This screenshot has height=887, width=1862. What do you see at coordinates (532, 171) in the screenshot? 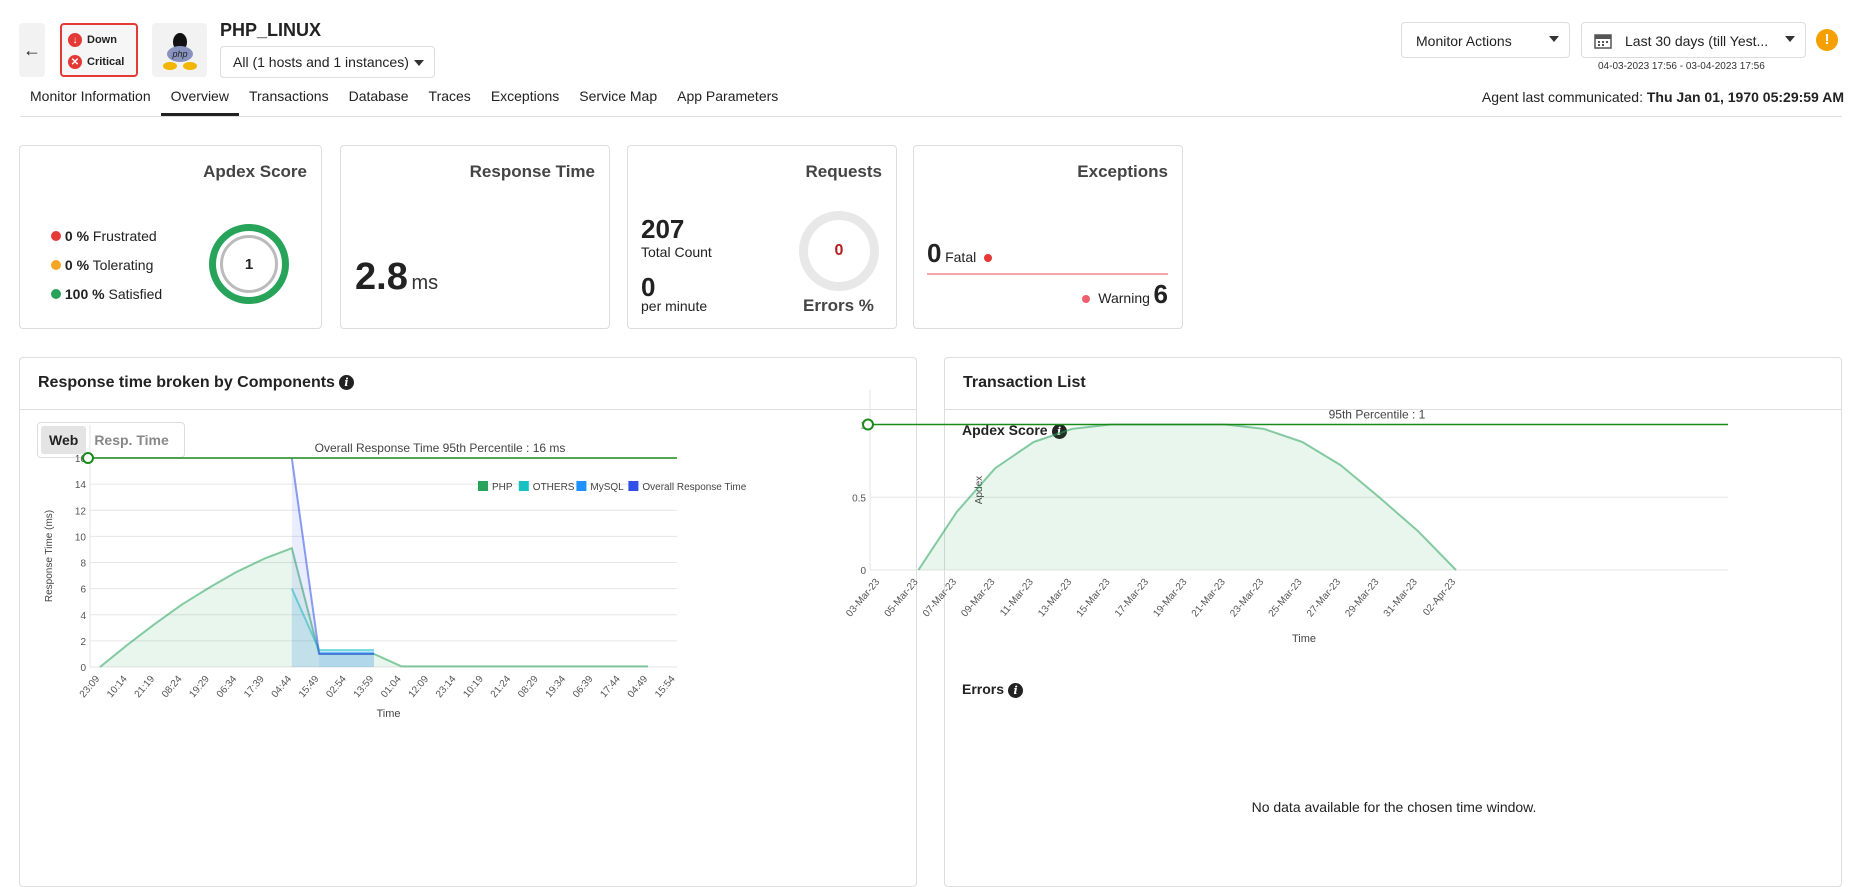
I see `card-title: Response Time` at bounding box center [532, 171].